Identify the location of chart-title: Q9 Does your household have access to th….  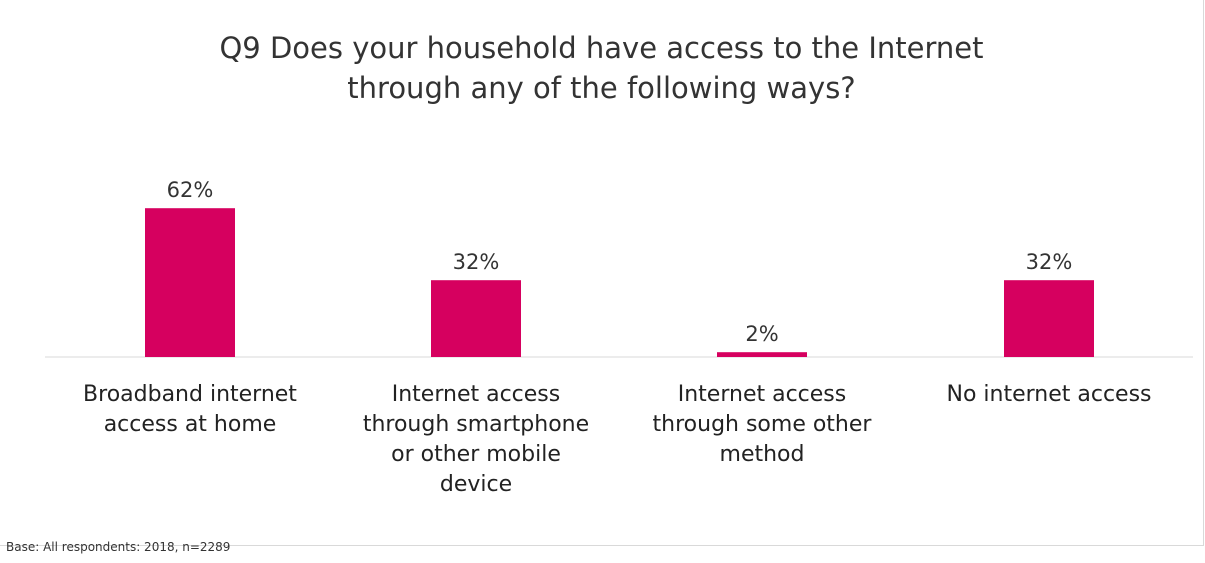
(601, 68).